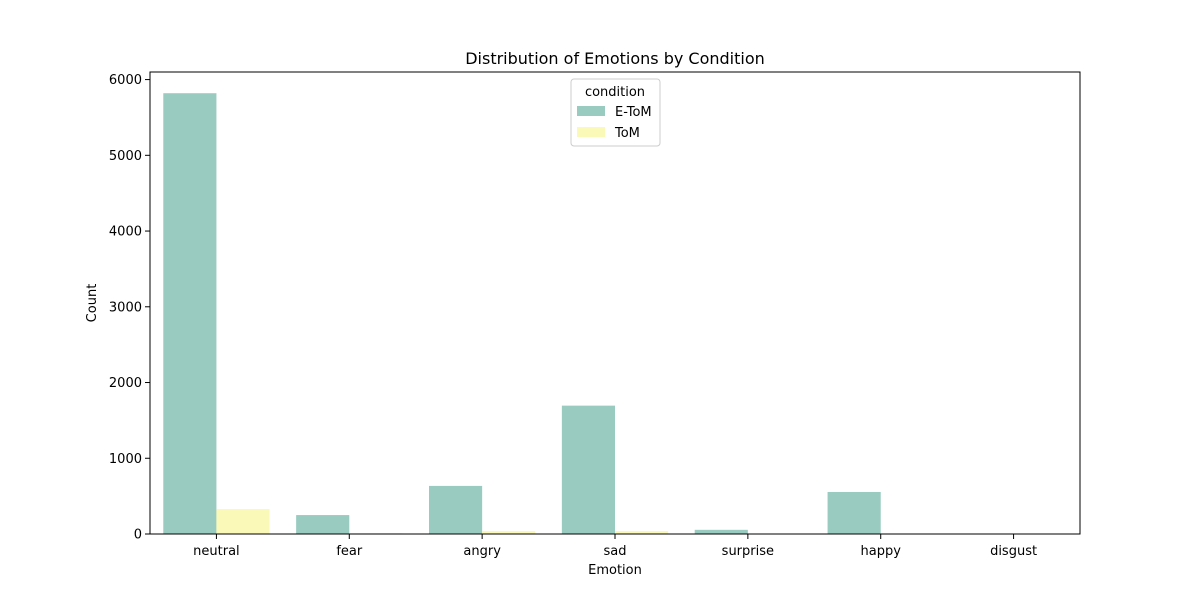  Describe the element at coordinates (615, 551) in the screenshot. I see `x-tick-label-sad: sad` at that location.